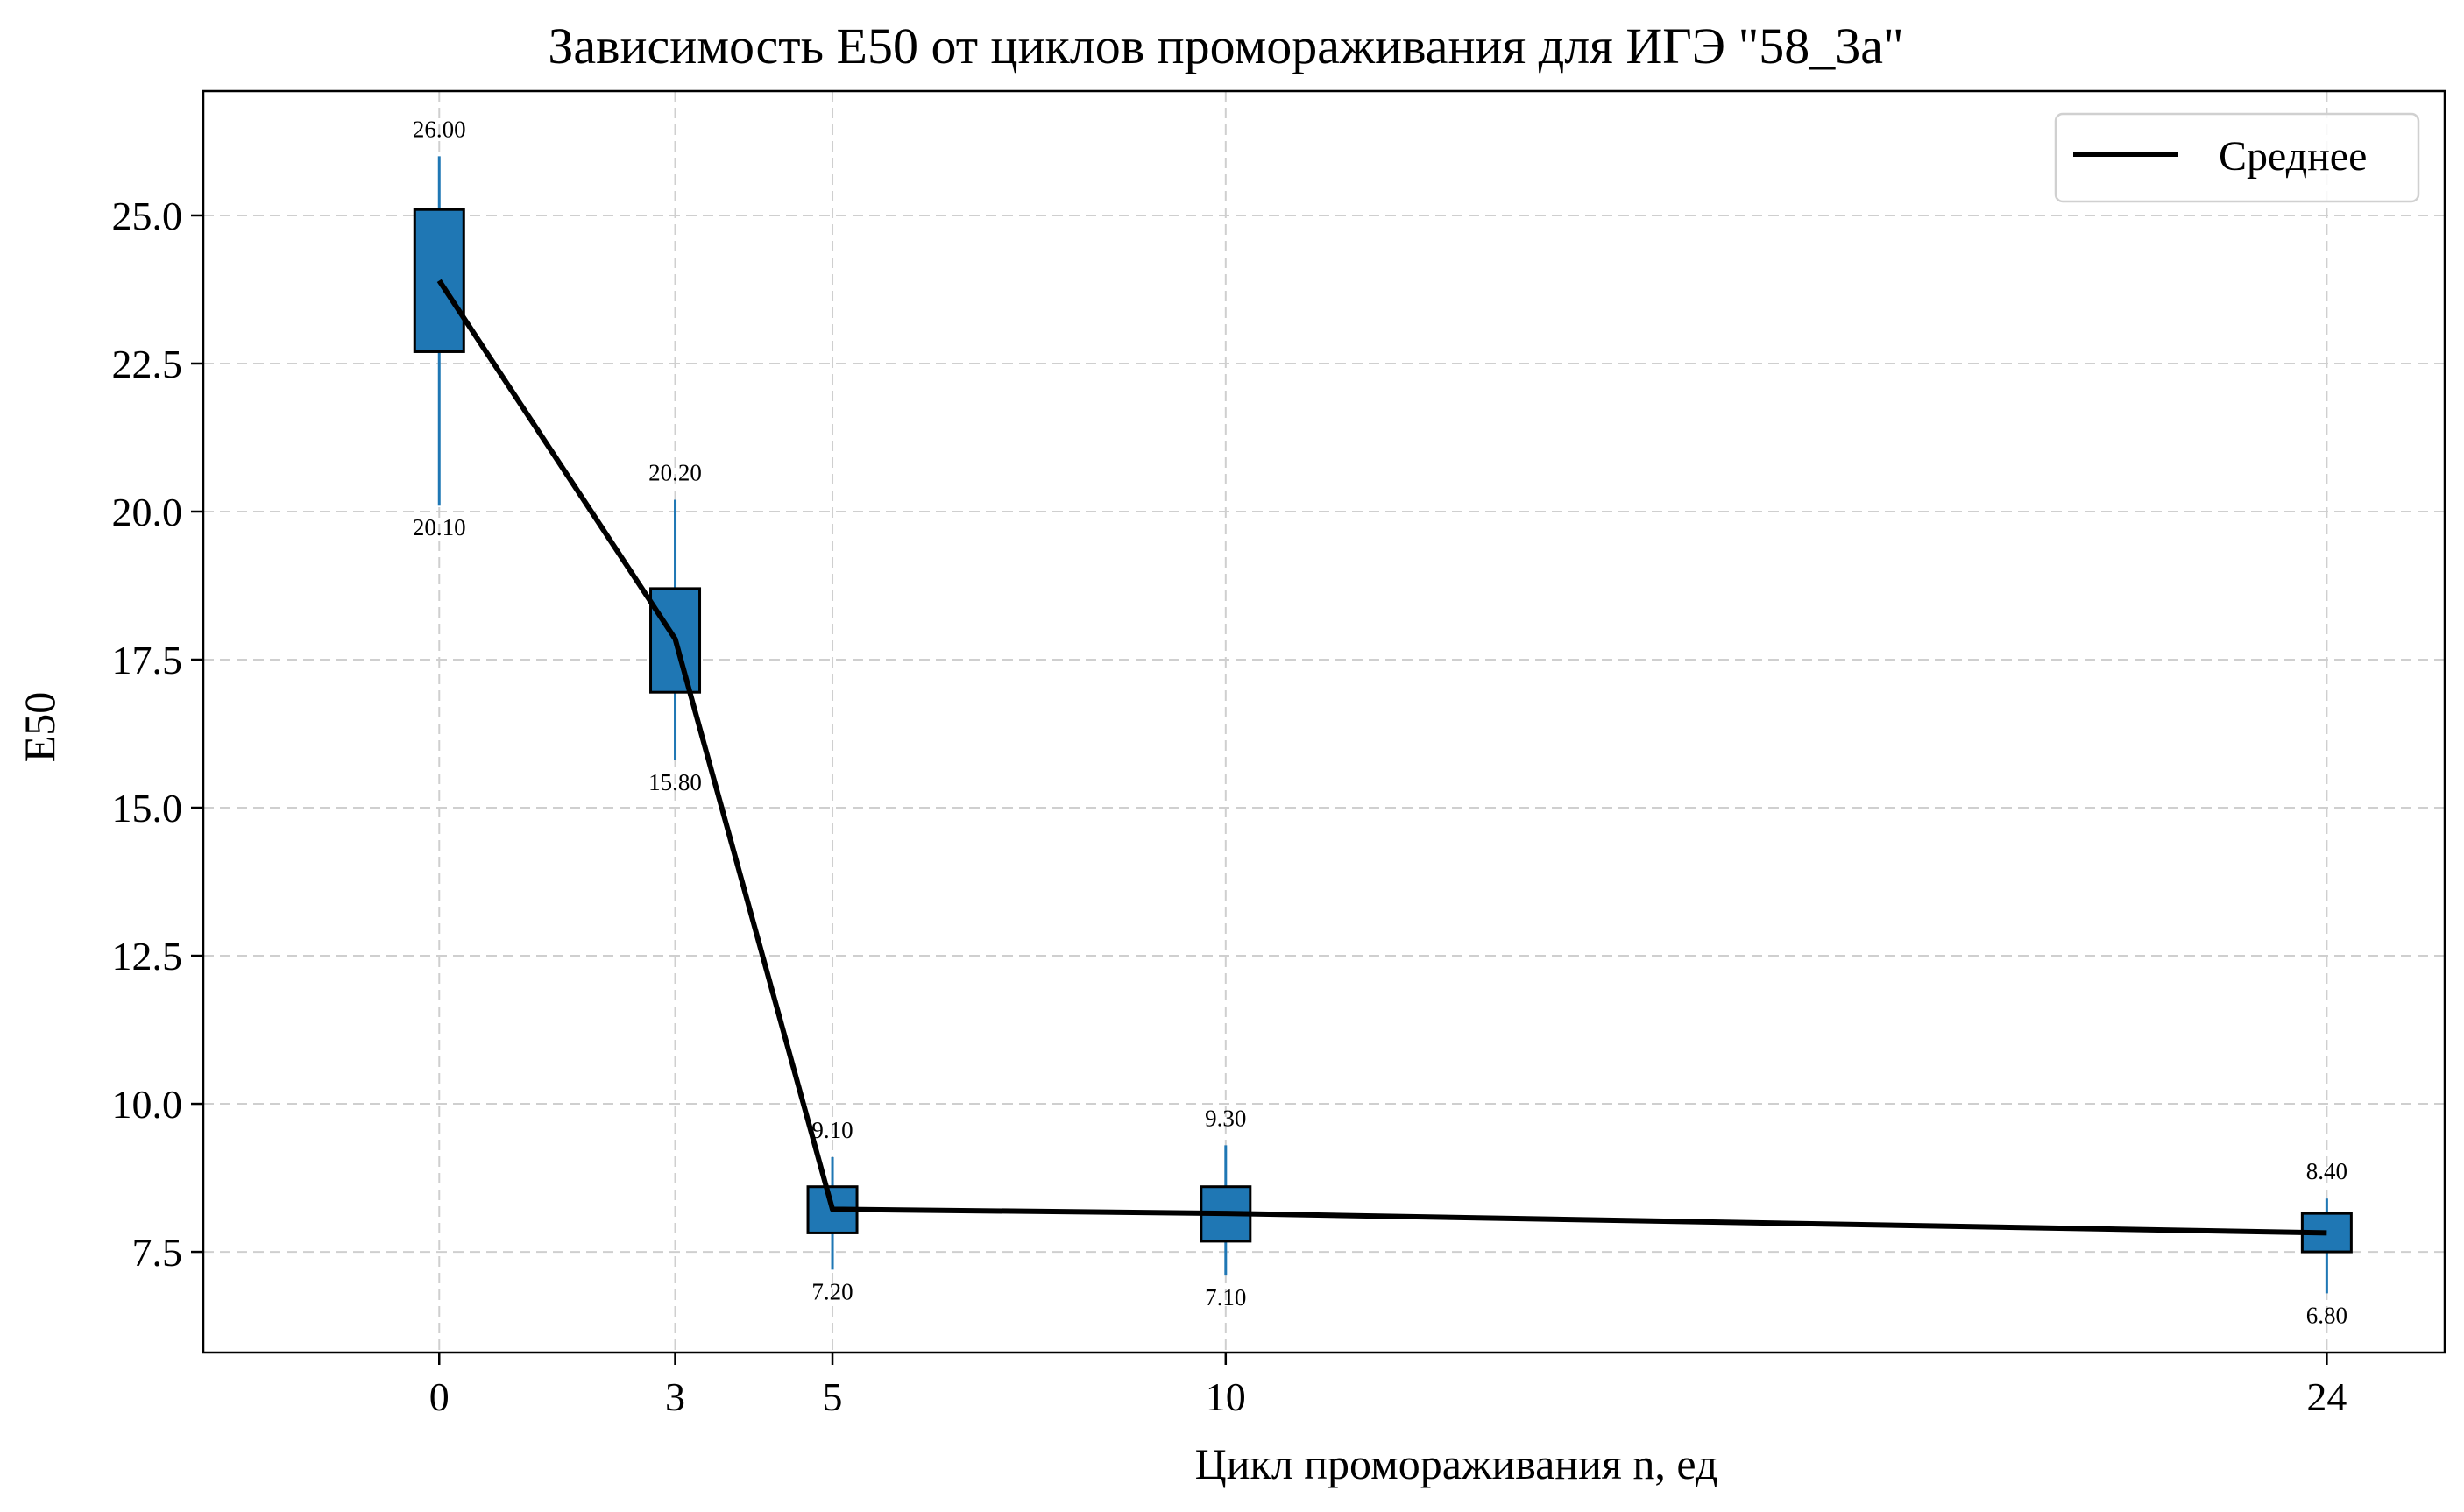 The width and height of the screenshot is (2464, 1512). What do you see at coordinates (675, 1396) in the screenshot?
I see `x-tick-label: 3` at bounding box center [675, 1396].